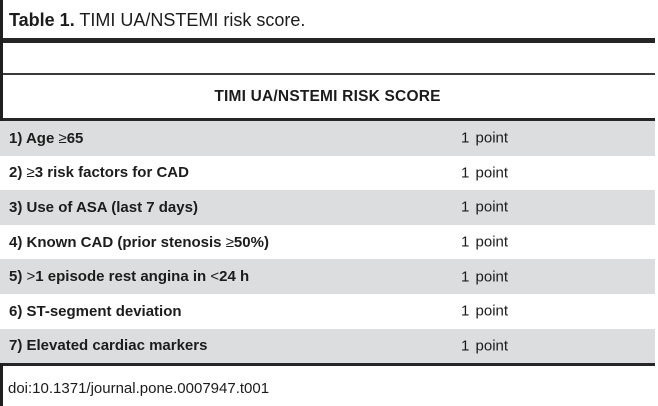 The height and width of the screenshot is (406, 658). I want to click on row-criterion: 2) ≥3 risk factors for CAD, so click(99, 173).